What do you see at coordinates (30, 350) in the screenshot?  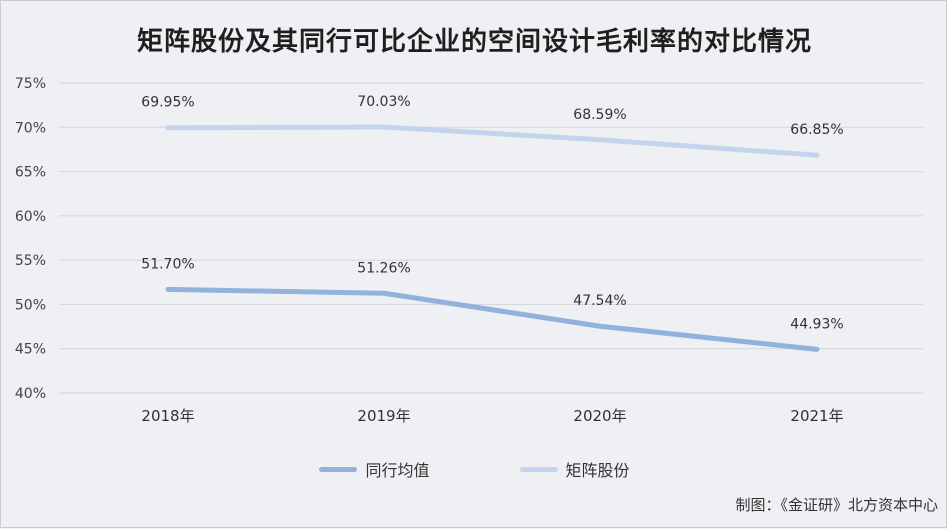 I see `y-tick-label: 45%` at bounding box center [30, 350].